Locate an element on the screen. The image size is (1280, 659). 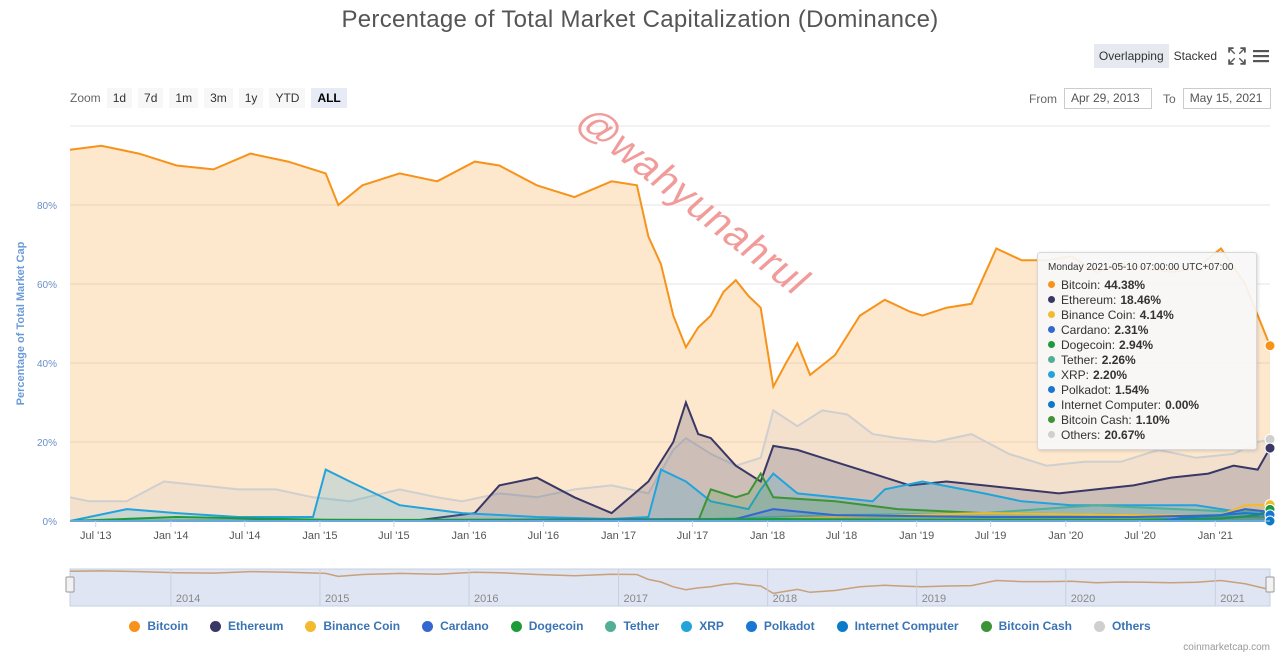
legend-label: Bitcoin Cash is located at coordinates (1035, 626).